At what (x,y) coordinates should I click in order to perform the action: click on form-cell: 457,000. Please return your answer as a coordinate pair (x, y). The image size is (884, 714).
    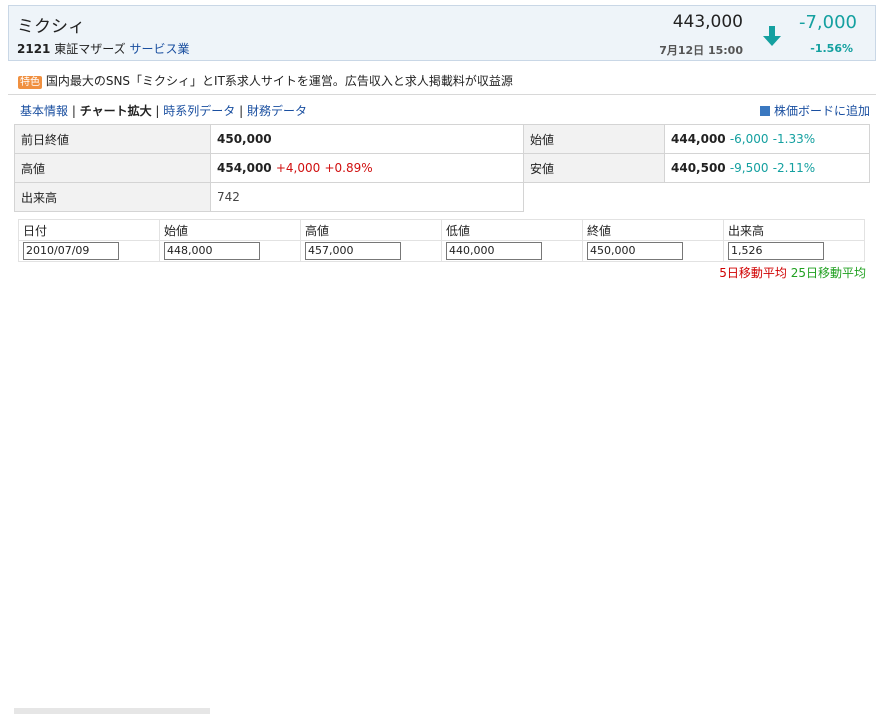
    Looking at the image, I should click on (371, 251).